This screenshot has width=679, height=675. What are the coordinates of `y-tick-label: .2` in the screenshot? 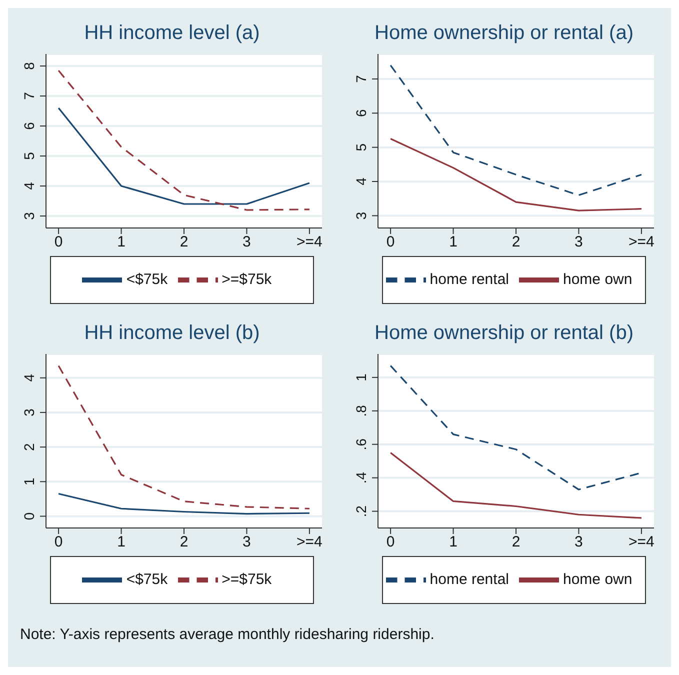 It's located at (361, 511).